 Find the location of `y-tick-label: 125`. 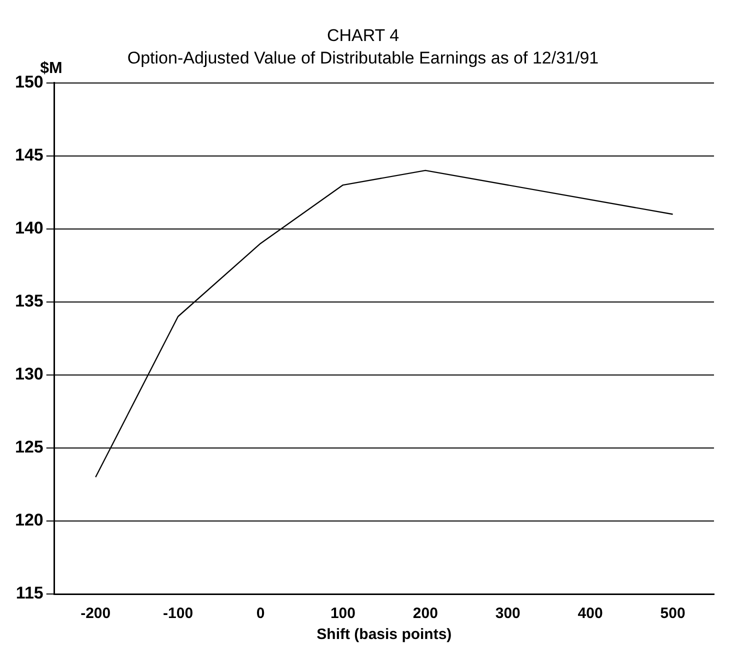

y-tick-label: 125 is located at coordinates (29, 447).